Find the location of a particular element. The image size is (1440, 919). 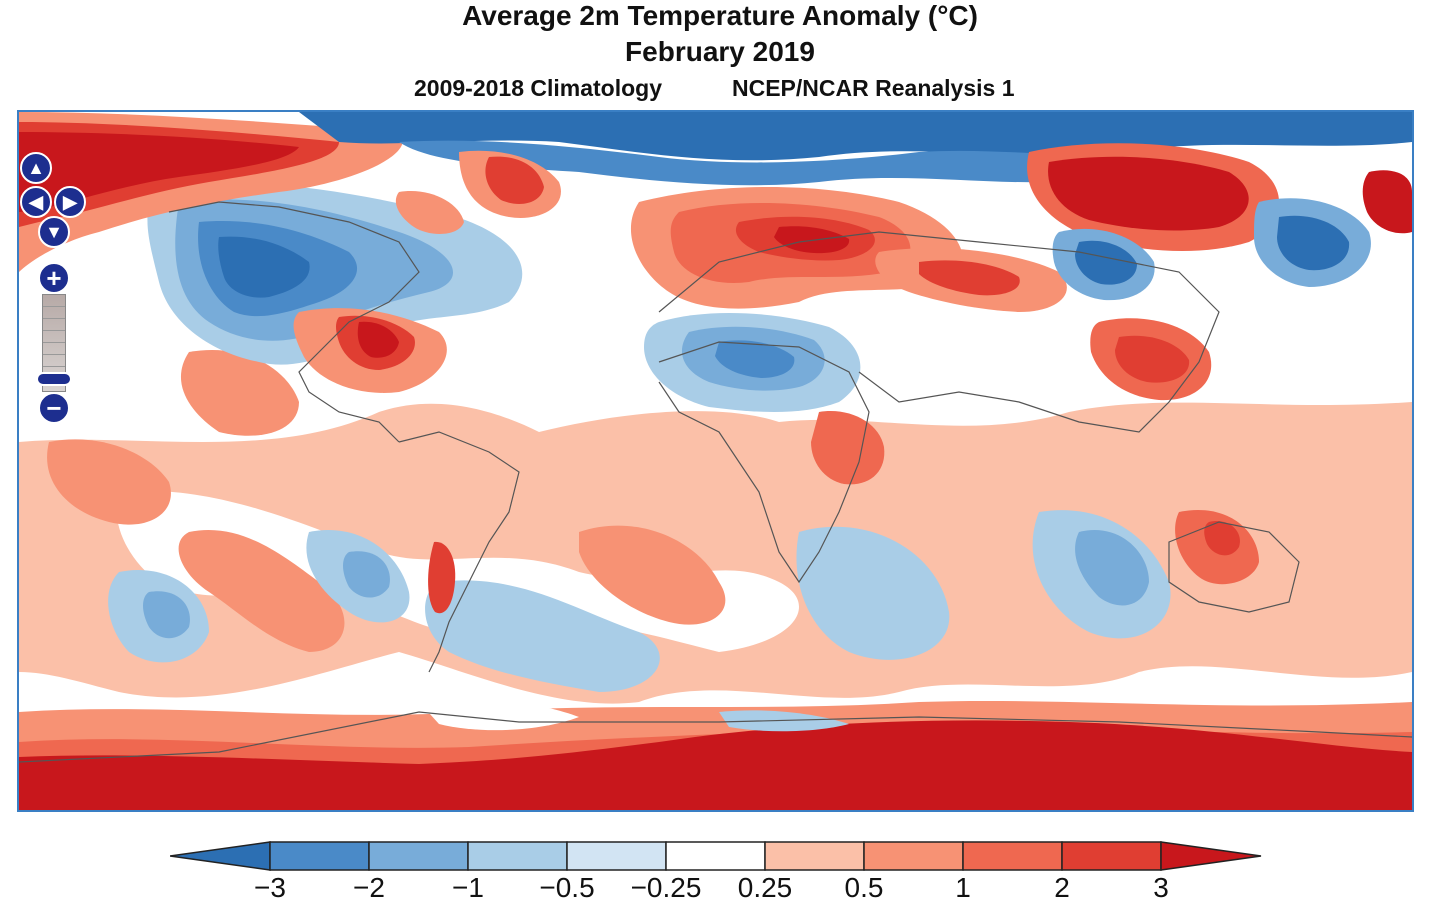

pan-up-button: ▲ is located at coordinates (36, 168).